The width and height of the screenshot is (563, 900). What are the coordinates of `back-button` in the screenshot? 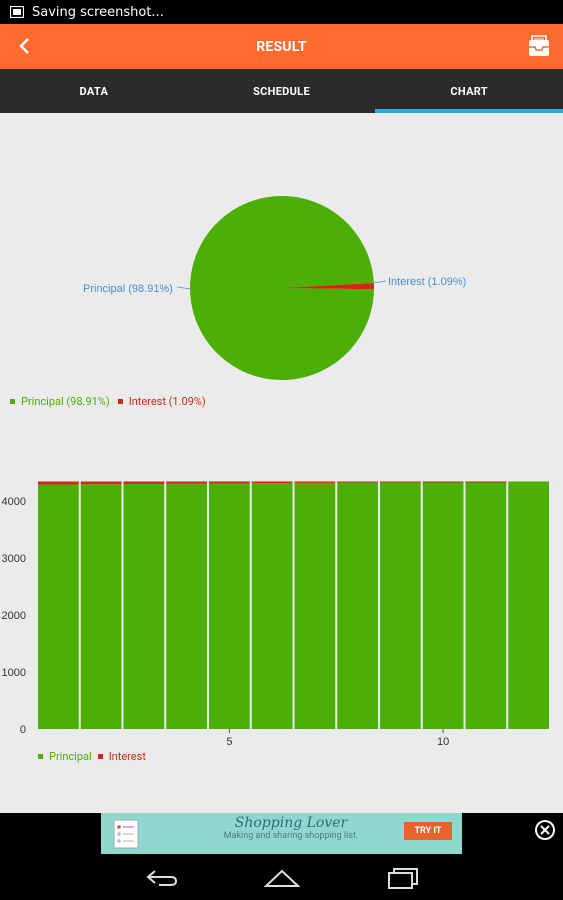 It's located at (24, 46).